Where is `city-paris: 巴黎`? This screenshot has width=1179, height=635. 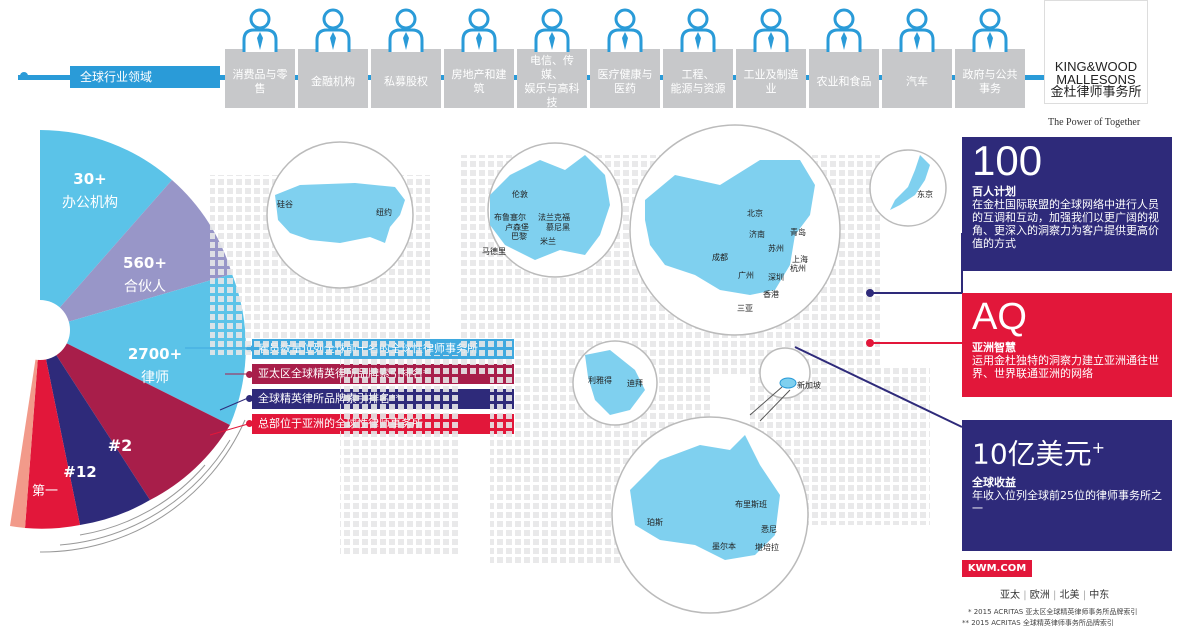 city-paris: 巴黎 is located at coordinates (519, 236).